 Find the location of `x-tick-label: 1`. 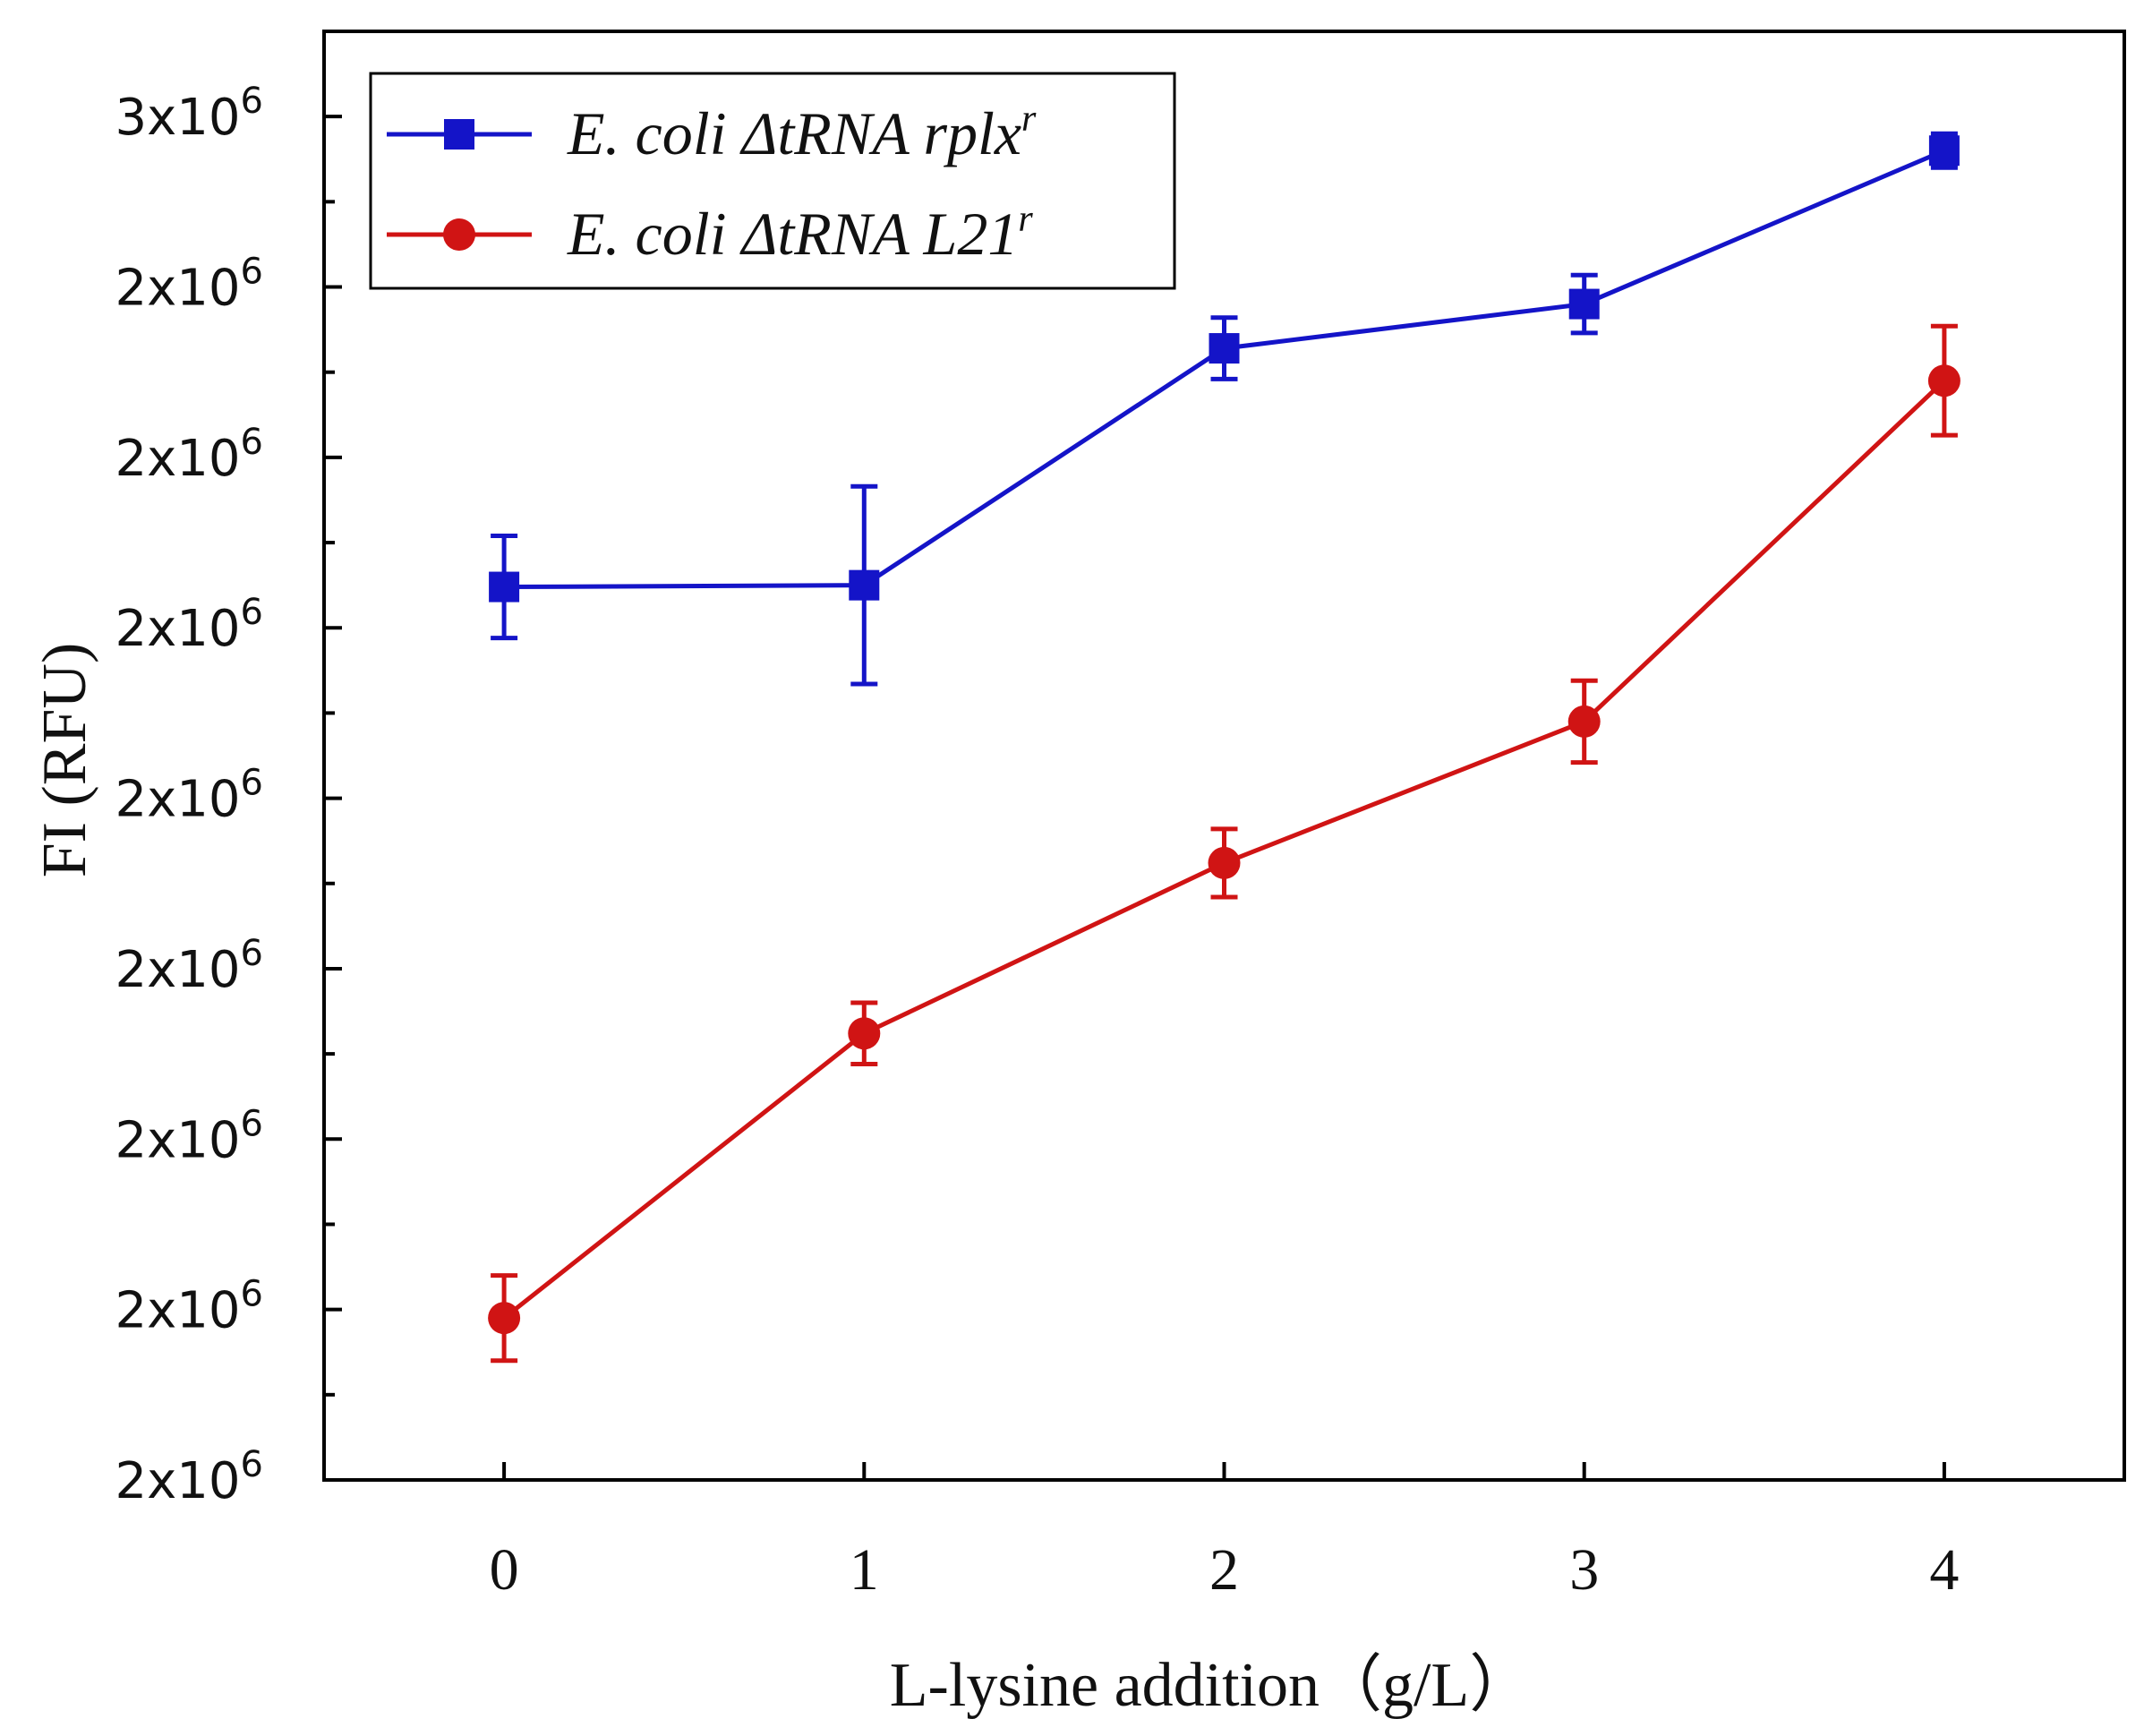

x-tick-label: 1 is located at coordinates (864, 1570).